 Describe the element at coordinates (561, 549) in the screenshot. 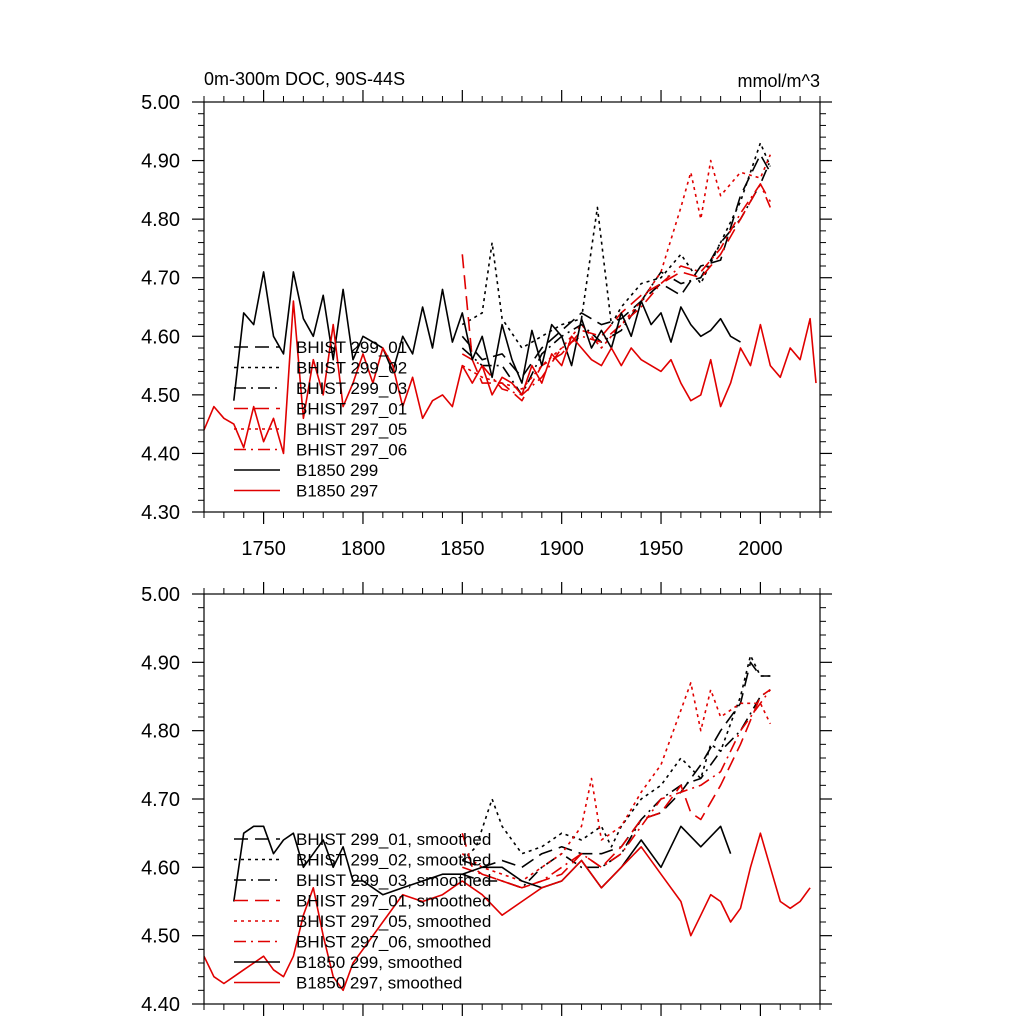

I see `top-xtick-label-3: 1900` at that location.